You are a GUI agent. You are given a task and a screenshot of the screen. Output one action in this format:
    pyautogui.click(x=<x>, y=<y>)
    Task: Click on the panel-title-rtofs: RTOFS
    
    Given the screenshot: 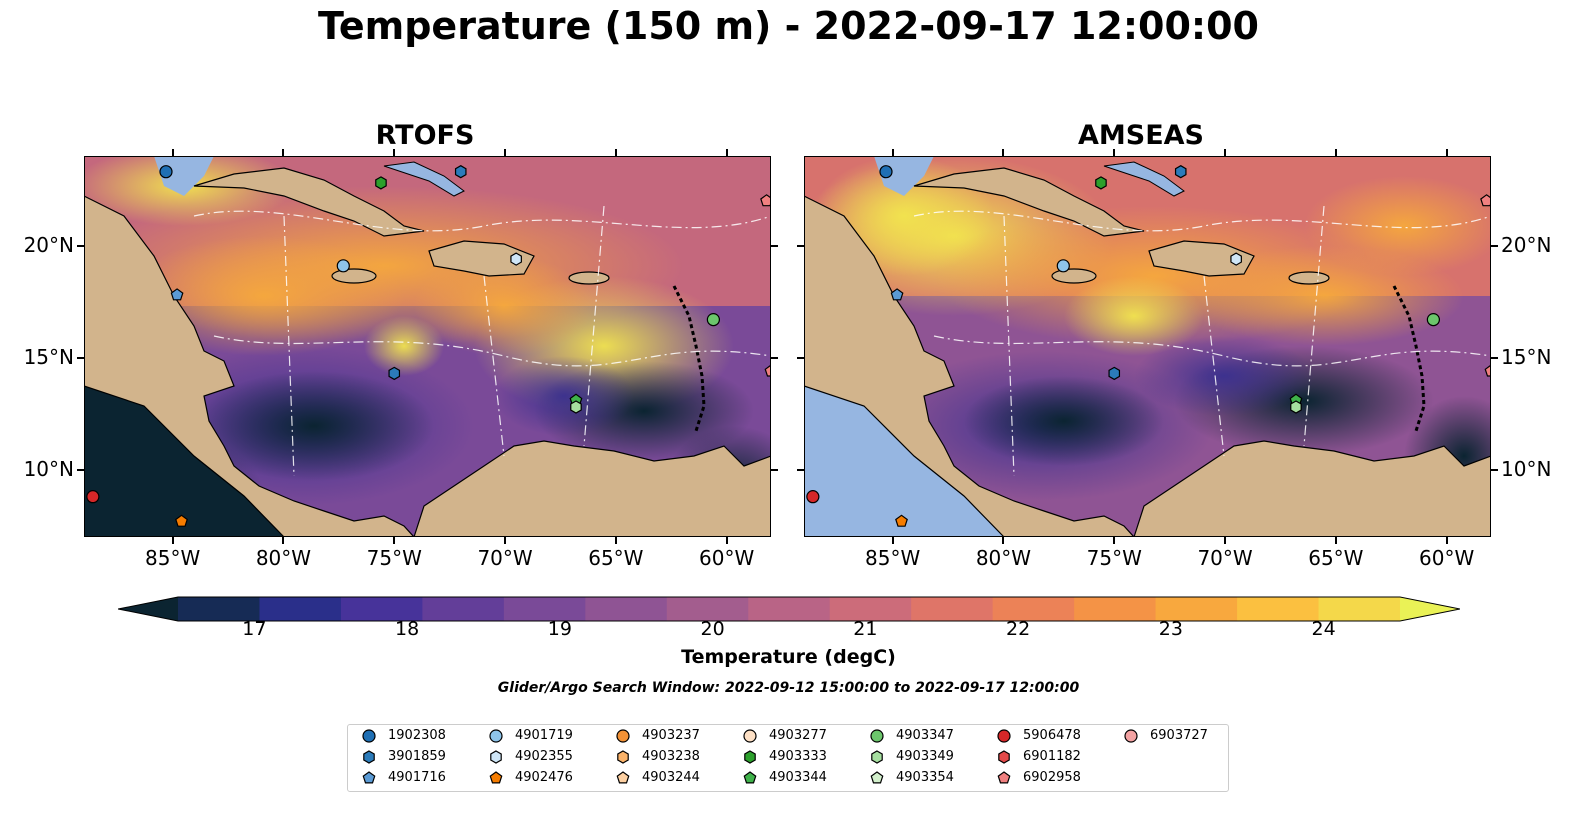 What is the action you would take?
    pyautogui.click(x=425, y=135)
    